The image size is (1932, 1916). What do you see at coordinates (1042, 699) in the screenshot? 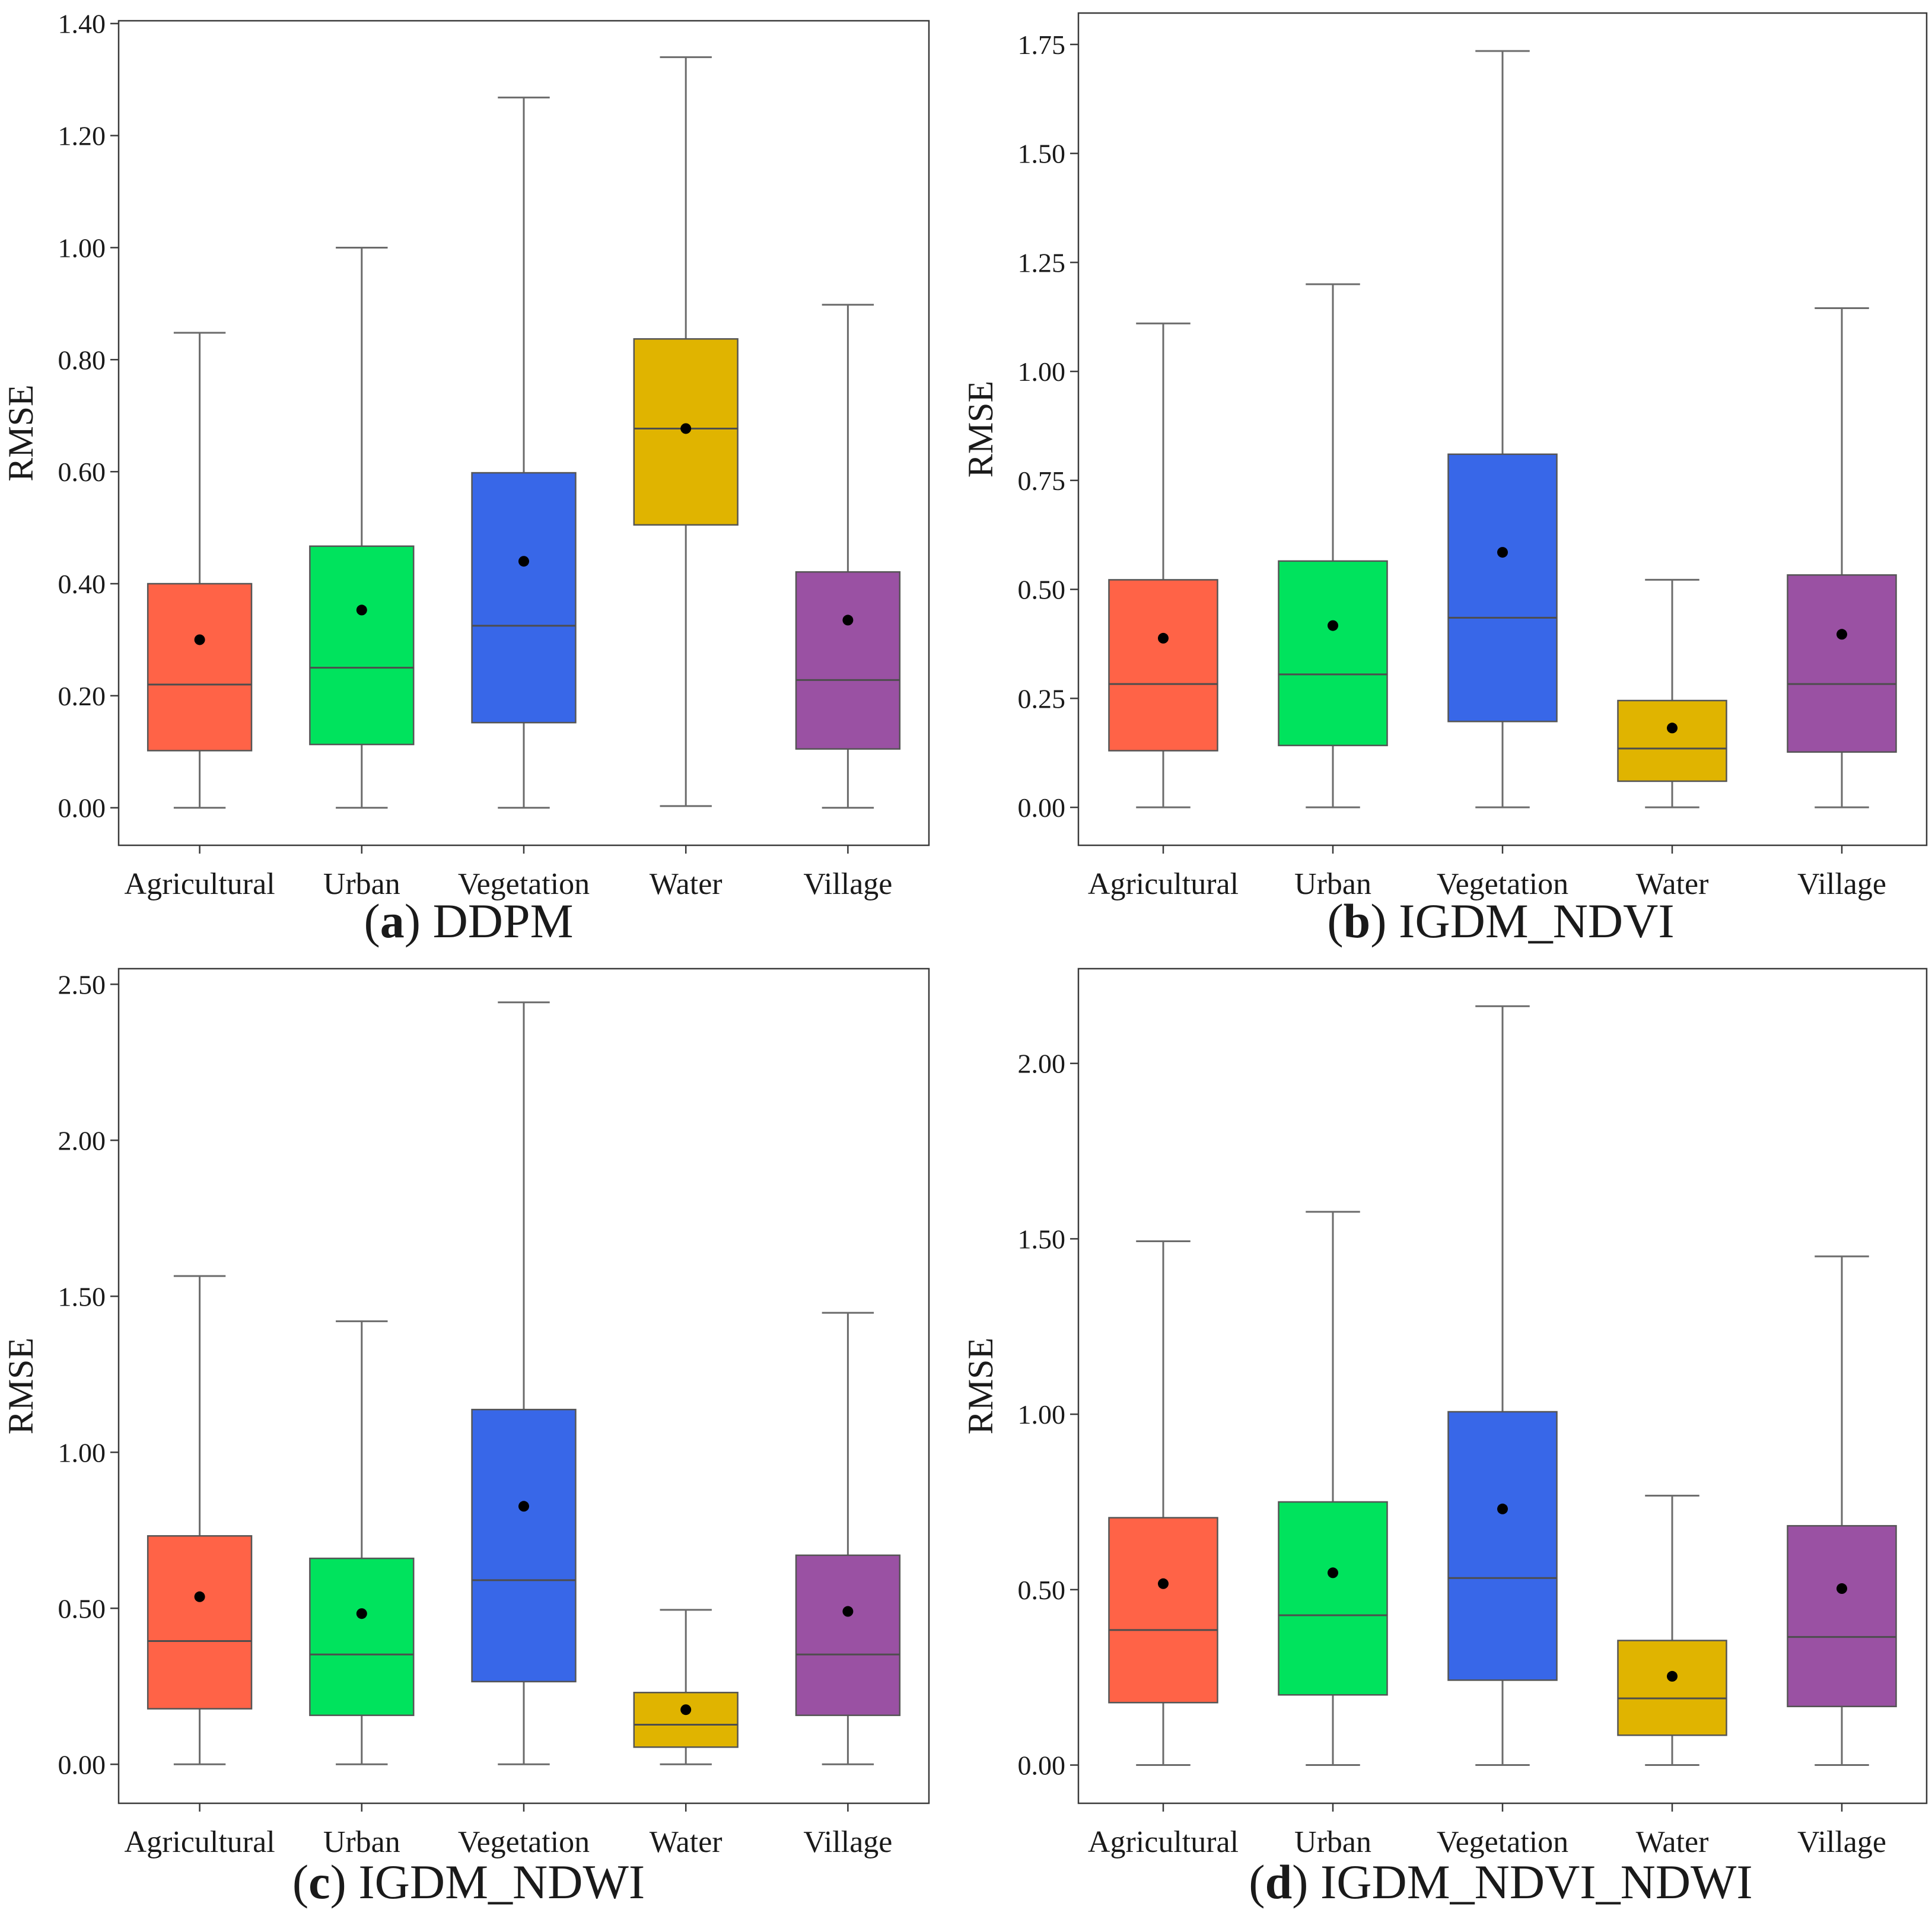
I see `y-tick-label: 0.25` at bounding box center [1042, 699].